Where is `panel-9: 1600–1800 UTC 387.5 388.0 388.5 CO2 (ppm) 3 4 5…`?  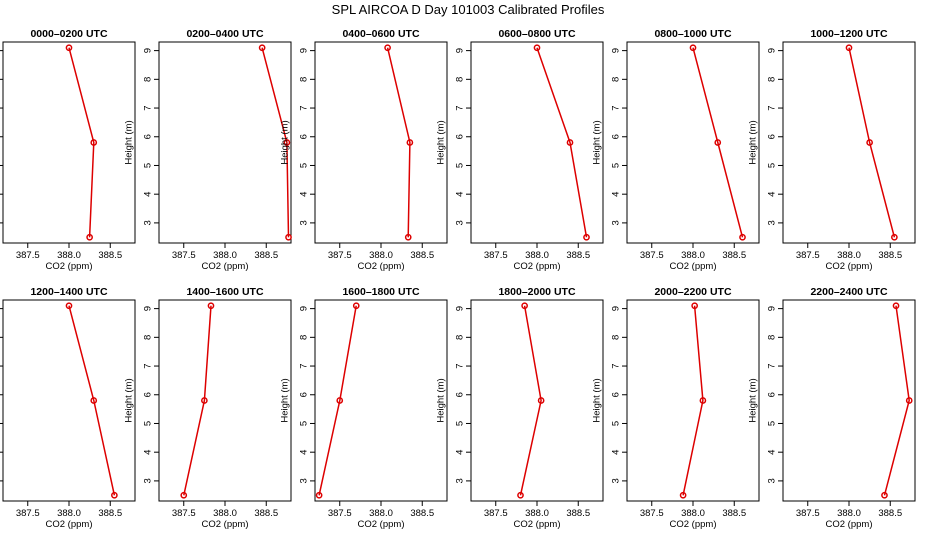 panel-9: 1600–1800 UTC 387.5 388.0 388.5 CO2 (ppm) 3 4 5… is located at coordinates (364, 408).